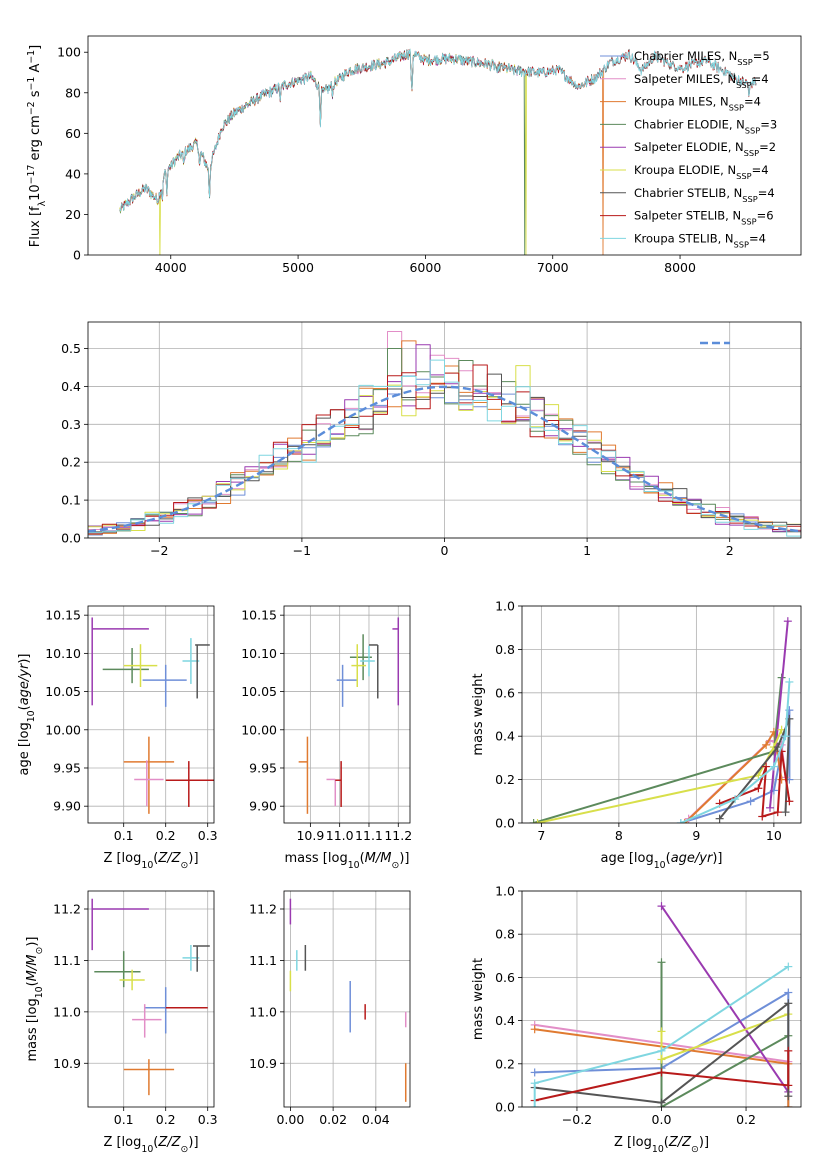 The image size is (819, 1170). I want to click on y-axis-label-part: mass [log, so click(32, 1029).